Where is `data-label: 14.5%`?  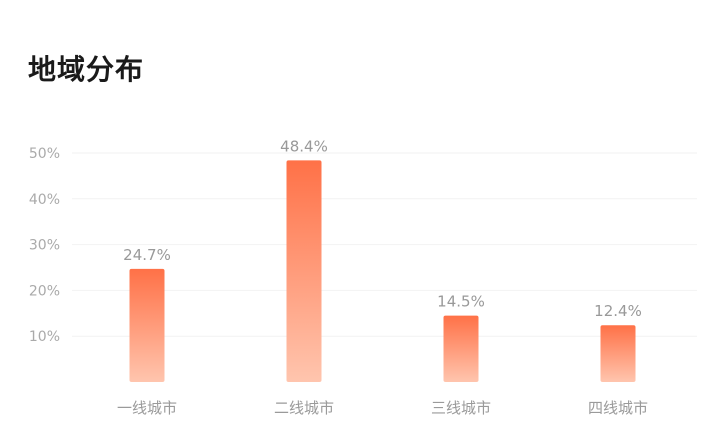 data-label: 14.5% is located at coordinates (461, 302).